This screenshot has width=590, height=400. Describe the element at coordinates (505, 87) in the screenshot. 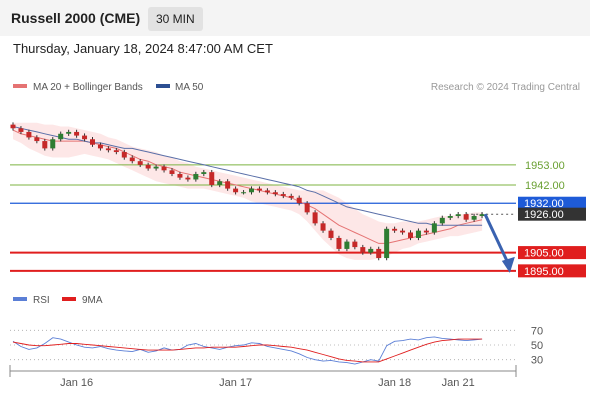

I see `chart-credit: Research © 2024 Trading Central` at that location.